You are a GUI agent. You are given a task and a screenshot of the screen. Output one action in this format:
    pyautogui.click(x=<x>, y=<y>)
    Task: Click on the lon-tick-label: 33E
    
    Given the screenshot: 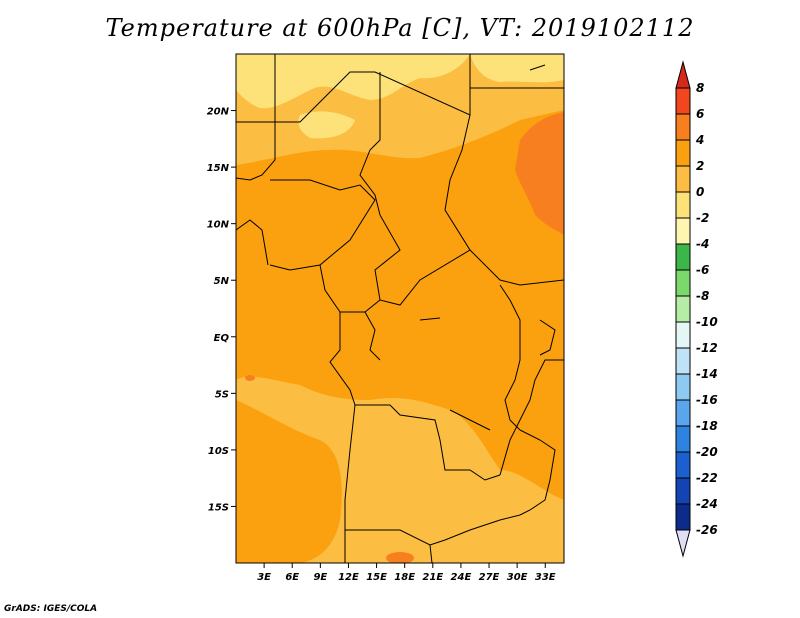 What is the action you would take?
    pyautogui.click(x=545, y=577)
    